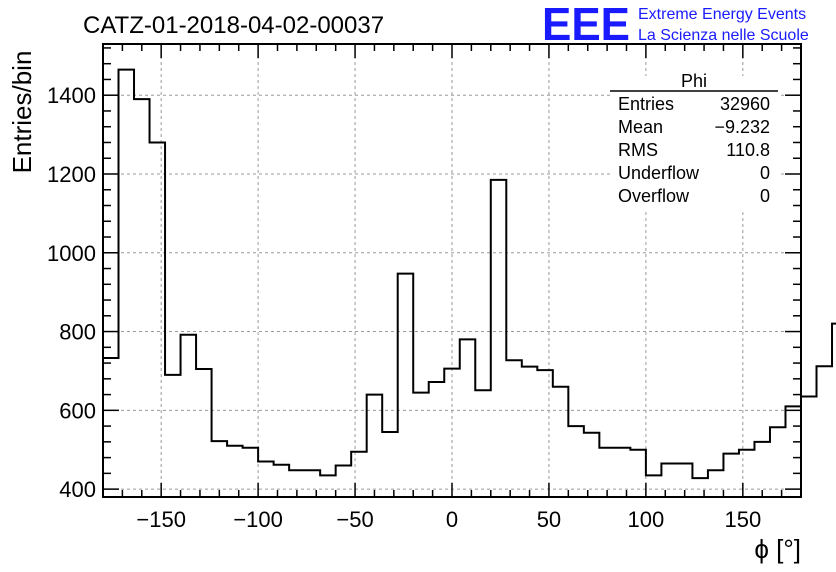 The width and height of the screenshot is (836, 572). I want to click on x-tick-label: 0, so click(452, 519).